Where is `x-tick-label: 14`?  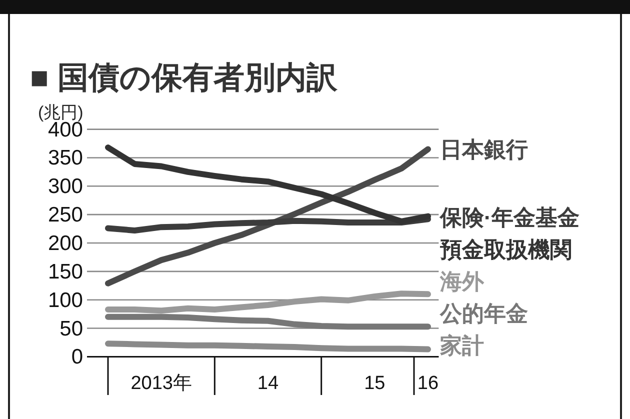
x-tick-label: 14 is located at coordinates (268, 383).